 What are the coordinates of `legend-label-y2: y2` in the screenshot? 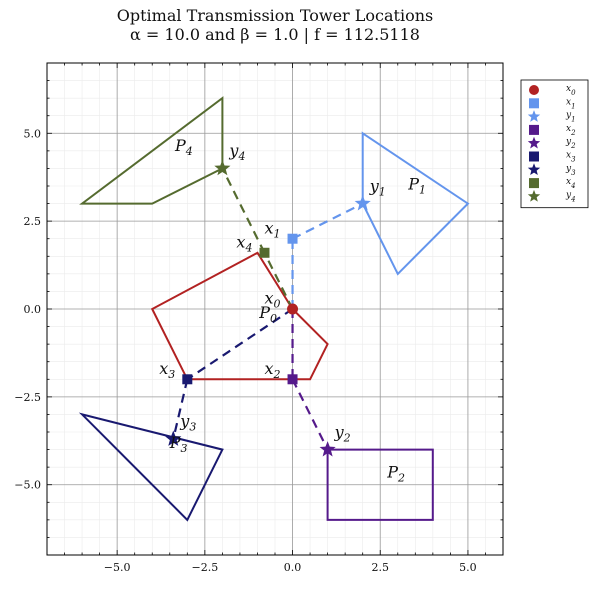 It's located at (570, 143).